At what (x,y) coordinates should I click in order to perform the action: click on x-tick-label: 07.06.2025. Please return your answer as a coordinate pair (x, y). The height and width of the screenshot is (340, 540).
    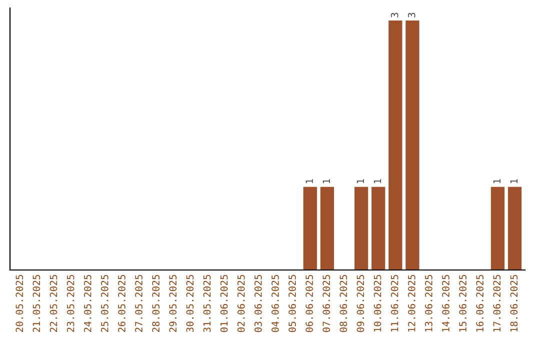
    Looking at the image, I should click on (326, 303).